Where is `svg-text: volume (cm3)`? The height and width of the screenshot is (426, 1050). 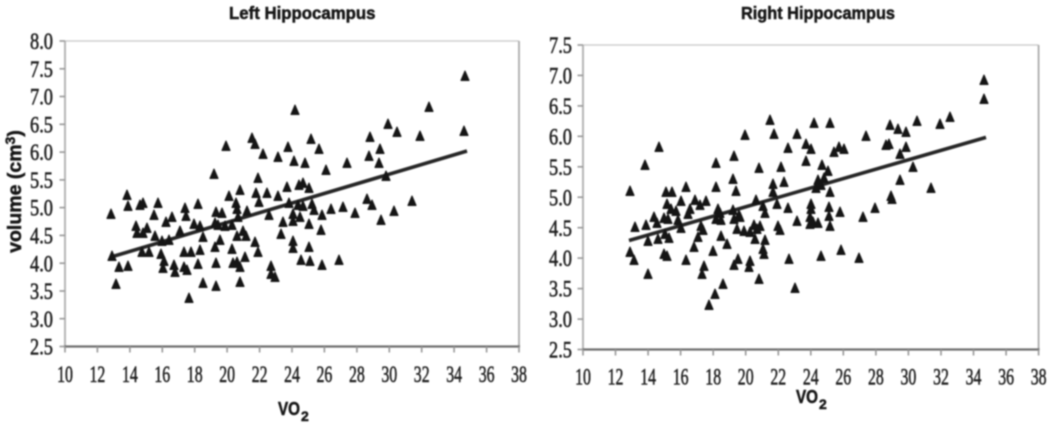 svg-text: volume (cm3) is located at coordinates (14, 191).